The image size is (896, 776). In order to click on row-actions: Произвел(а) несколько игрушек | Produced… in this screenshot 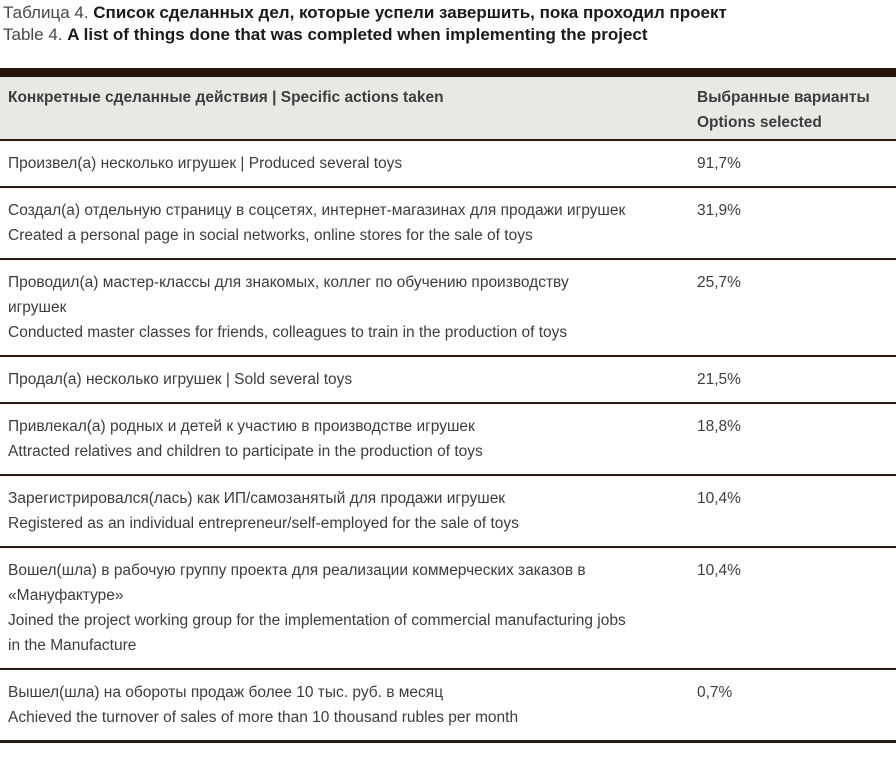, I will do `click(318, 163)`.